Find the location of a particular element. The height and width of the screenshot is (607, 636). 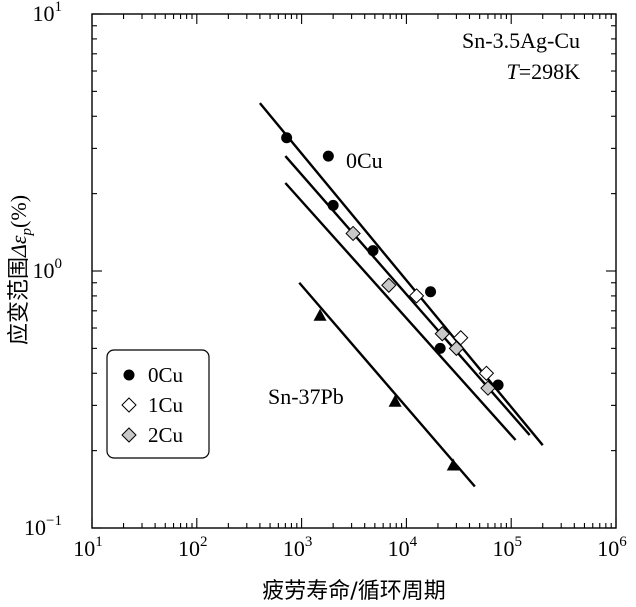

y-axis-title-symbol: Δε is located at coordinates (18, 246).